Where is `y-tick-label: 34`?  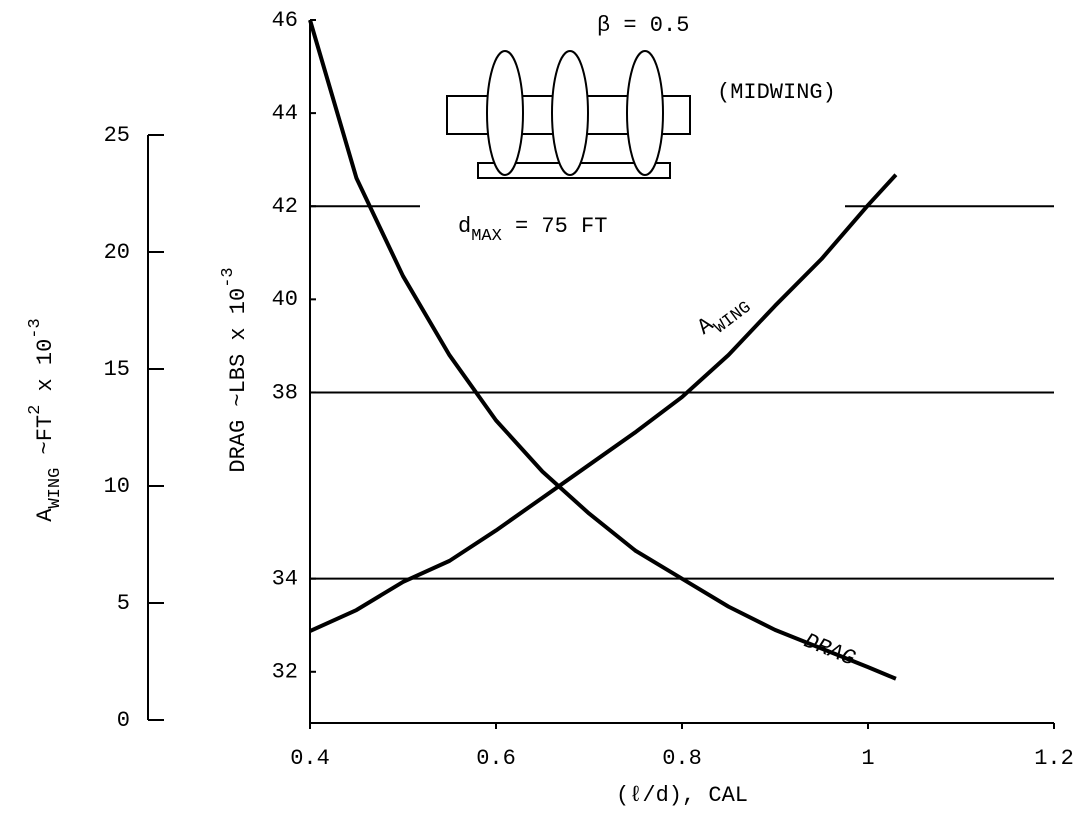 y-tick-label: 34 is located at coordinates (285, 578).